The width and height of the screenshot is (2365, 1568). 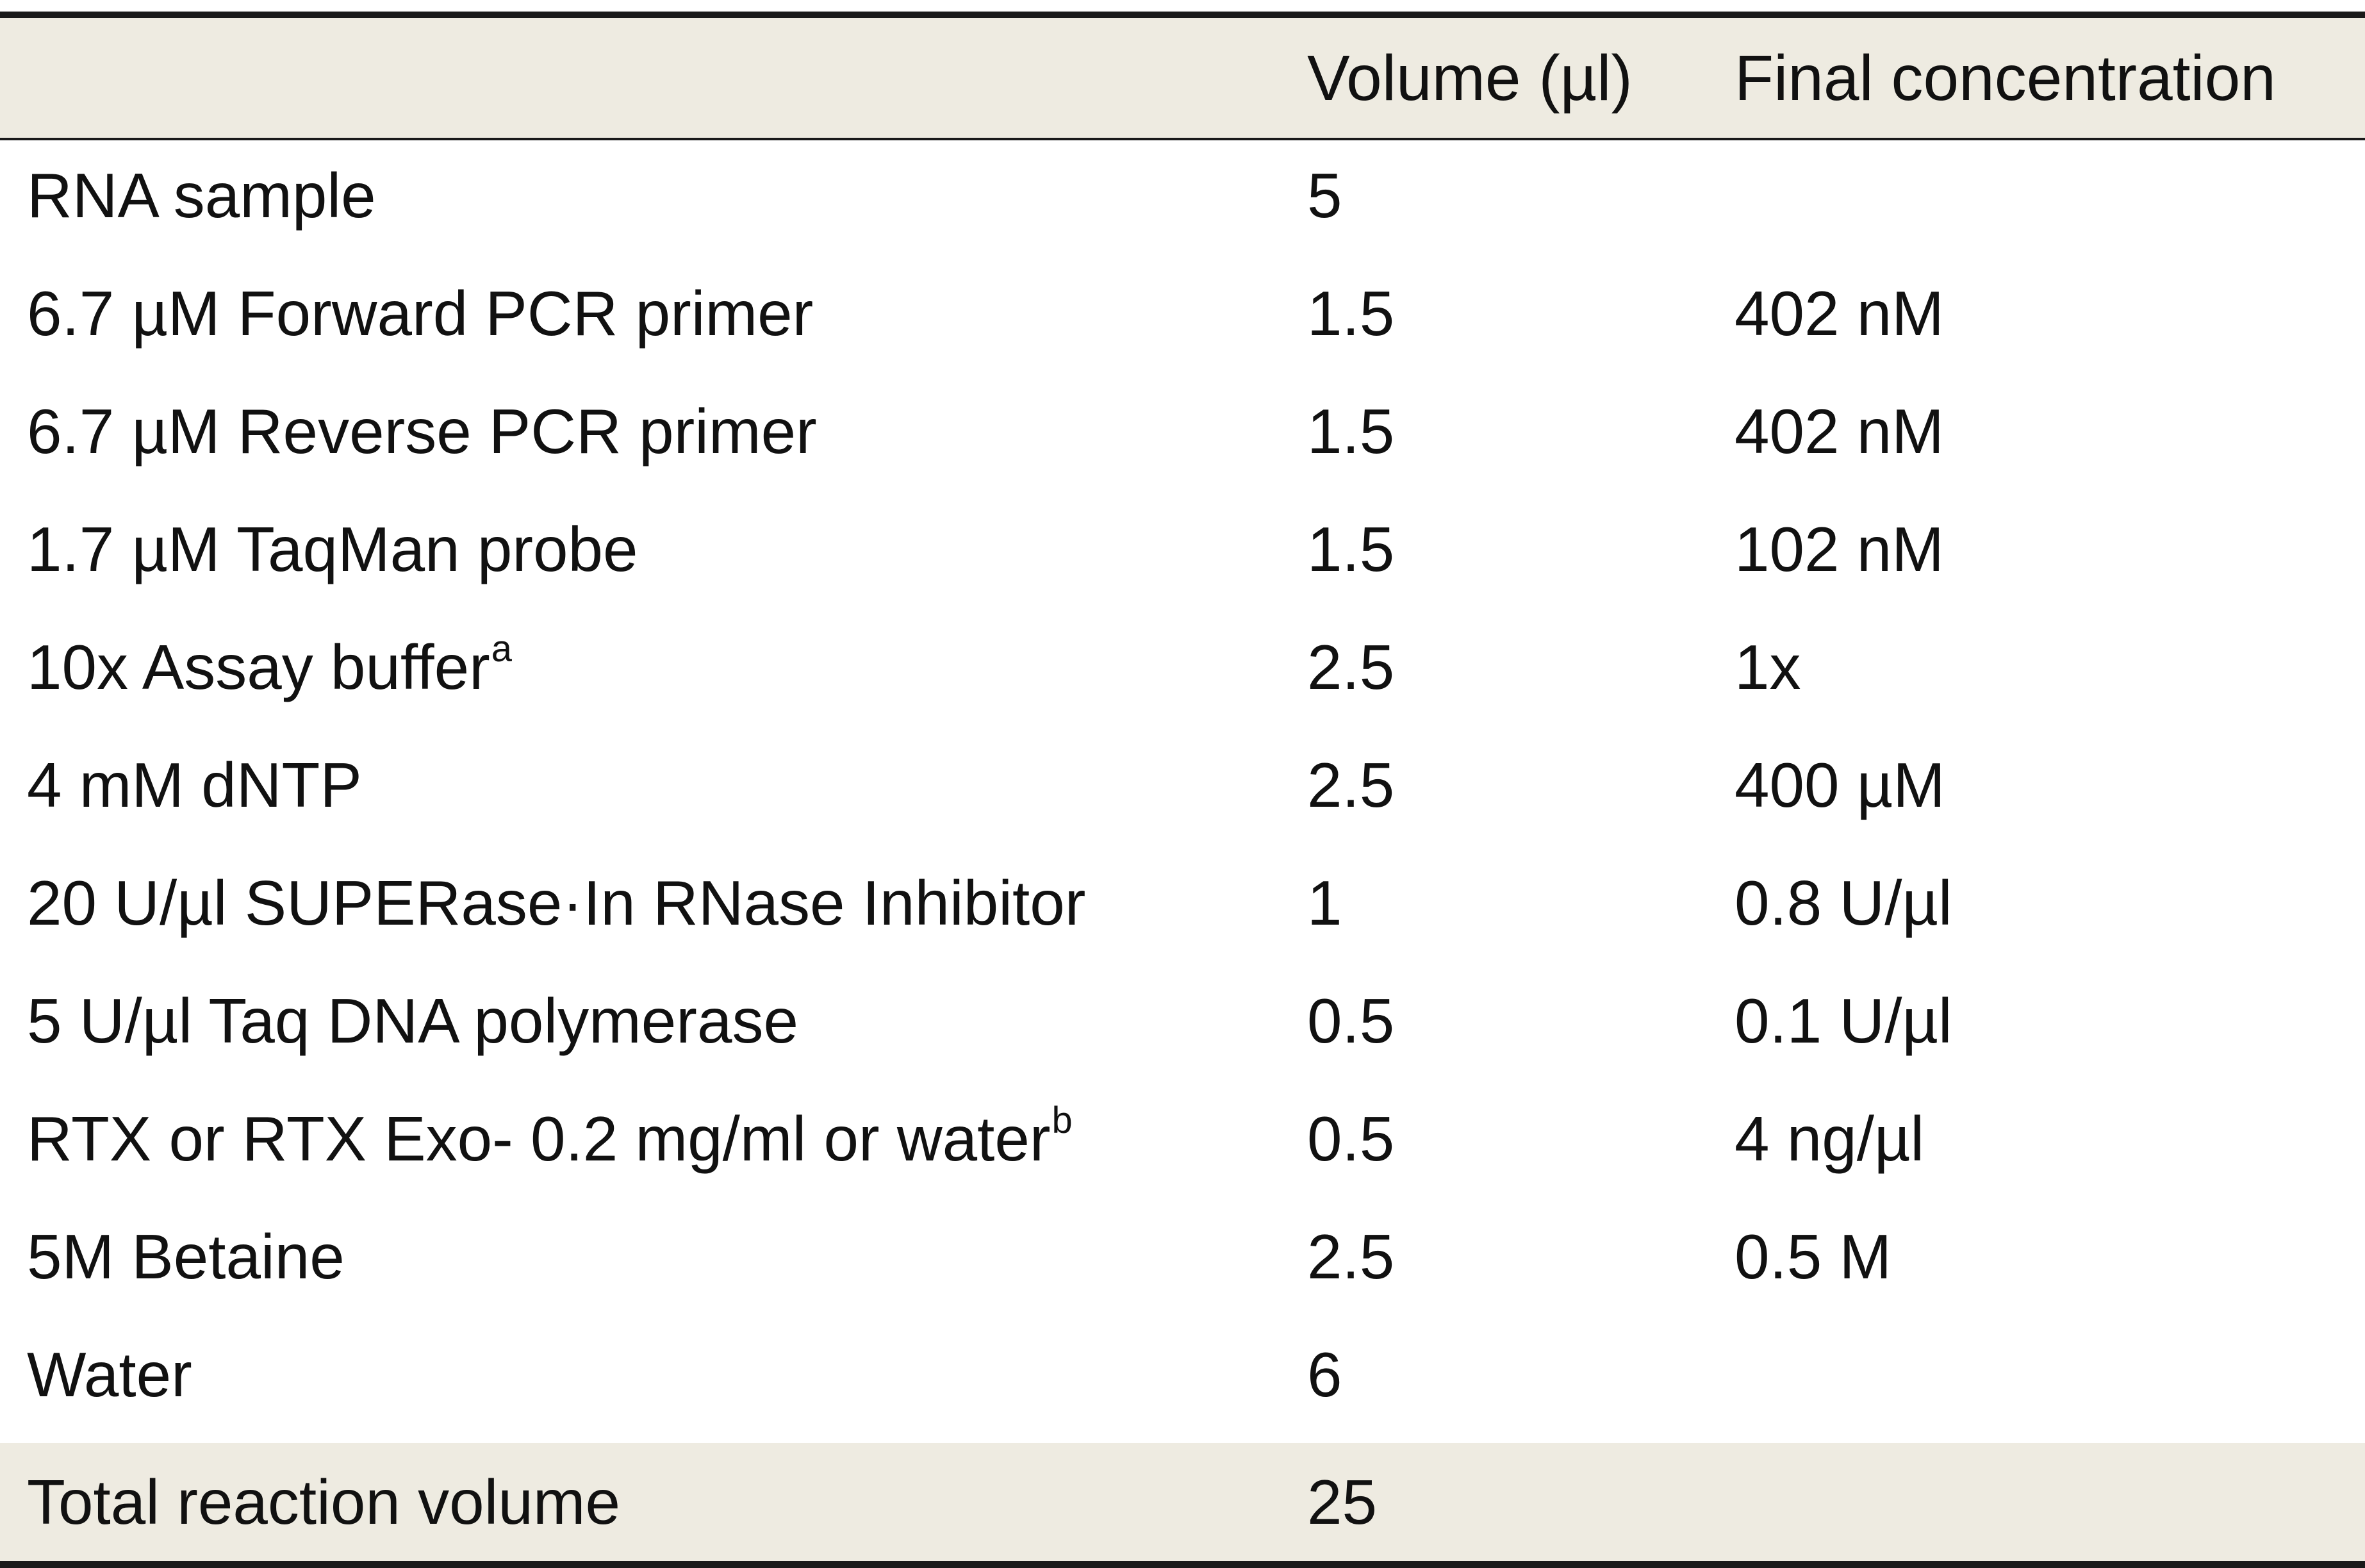 What do you see at coordinates (1182, 195) in the screenshot?
I see `table-row: RNA sample 5` at bounding box center [1182, 195].